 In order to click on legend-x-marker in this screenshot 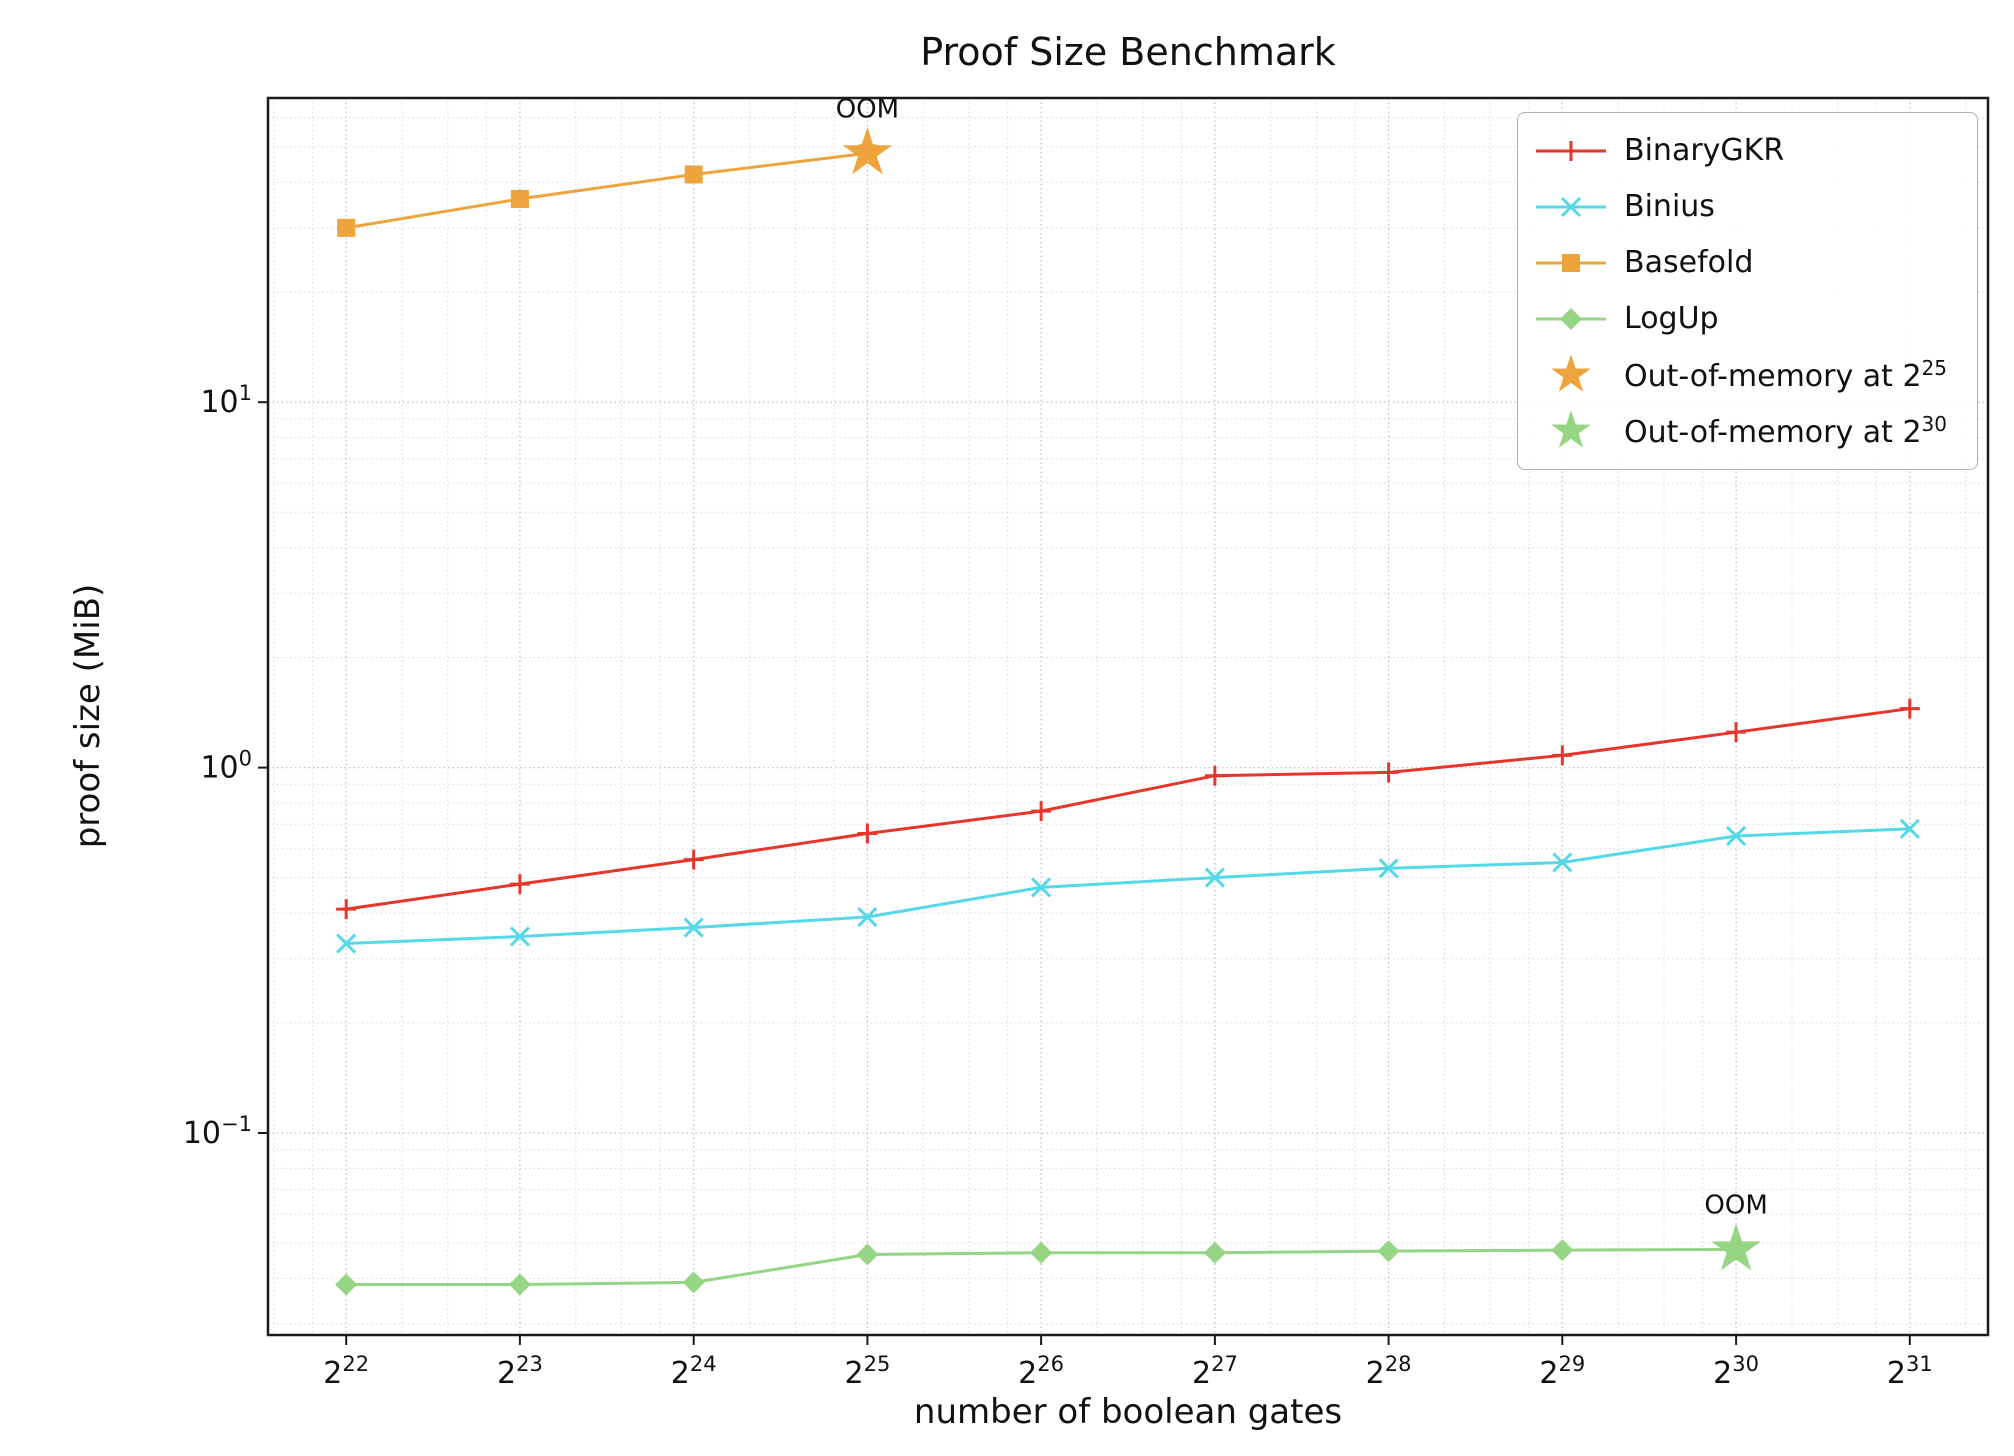, I will do `click(1571, 207)`.